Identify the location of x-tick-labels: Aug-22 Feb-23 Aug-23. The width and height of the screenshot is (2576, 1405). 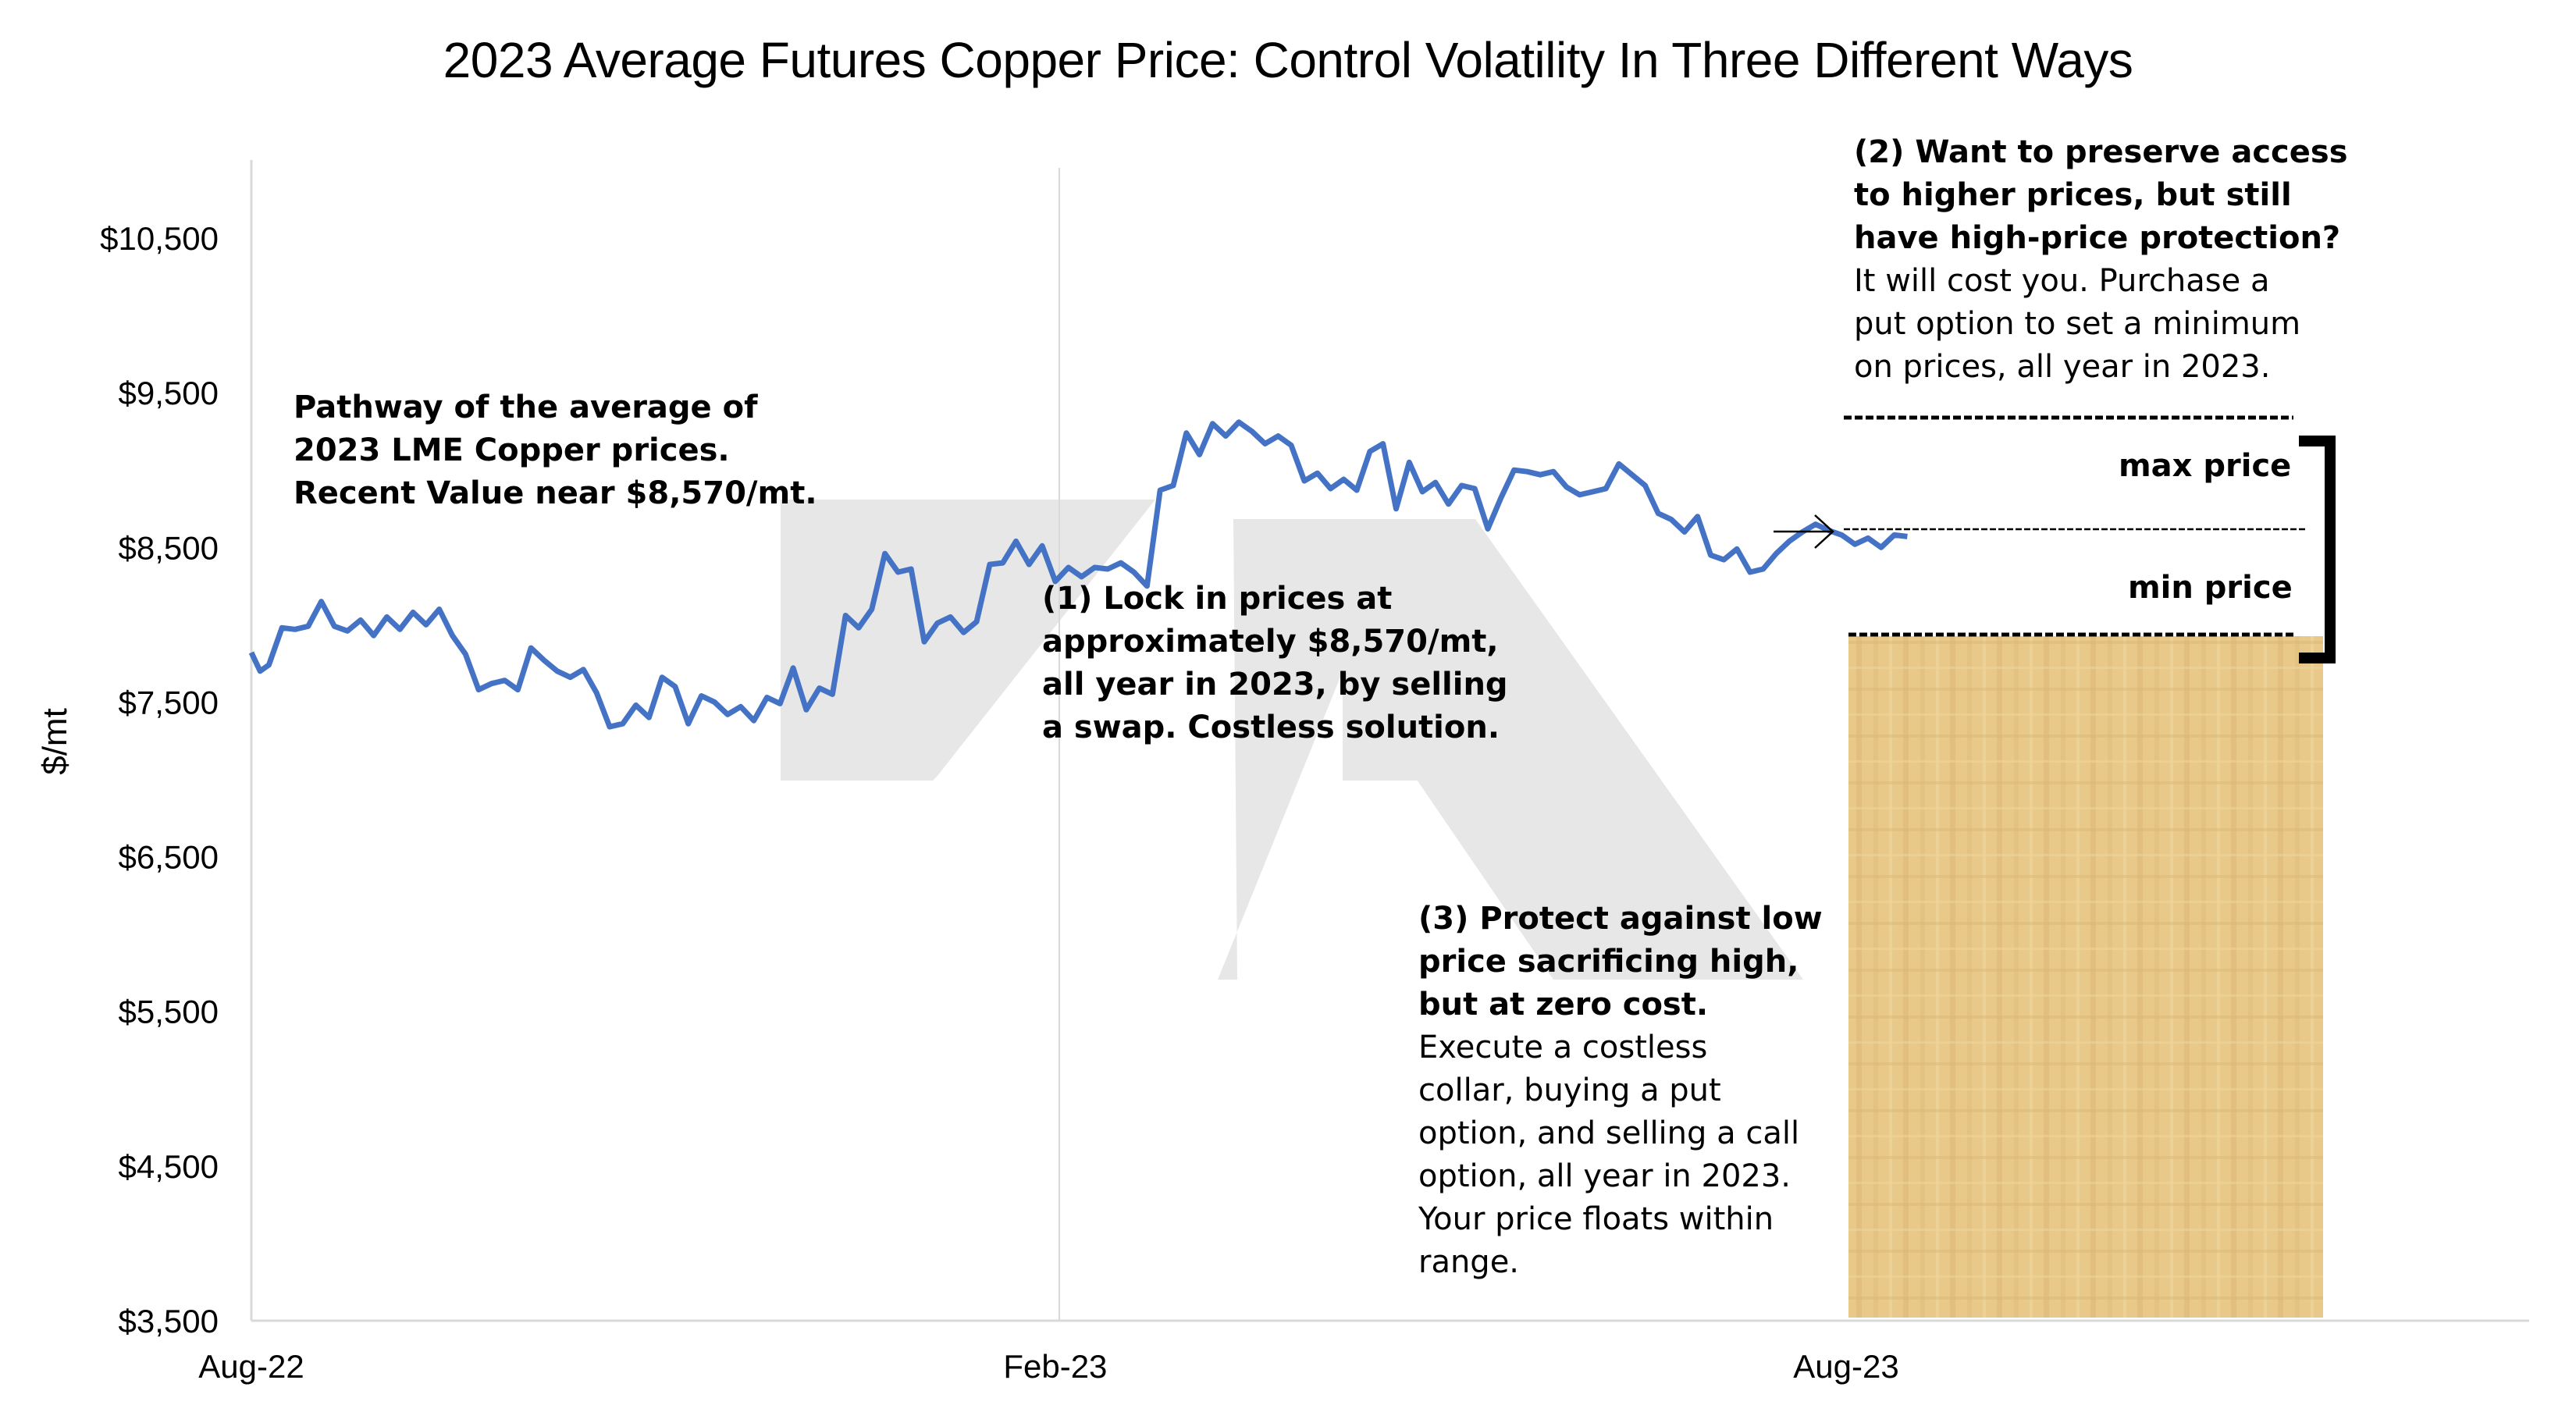
(1048, 1366).